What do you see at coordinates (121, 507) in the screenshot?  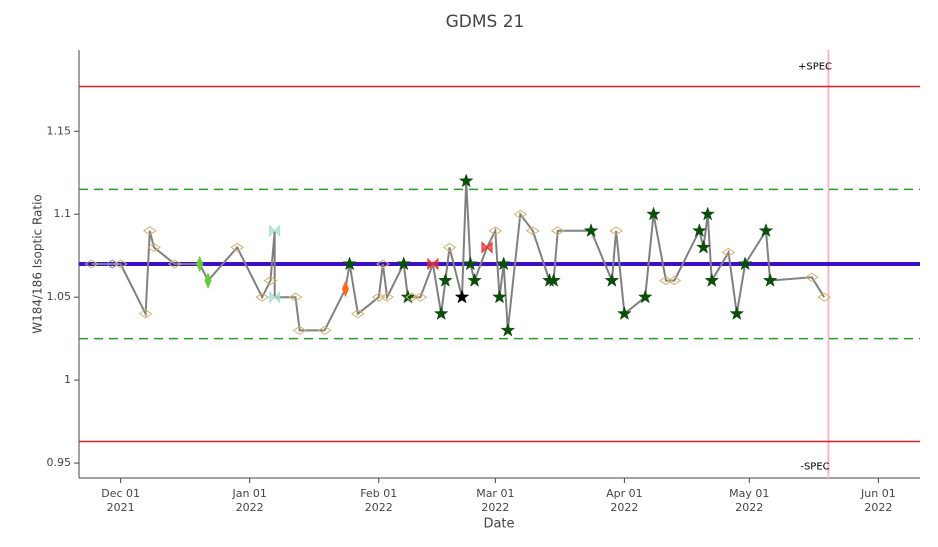 I see `x-tick-label: 2021` at bounding box center [121, 507].